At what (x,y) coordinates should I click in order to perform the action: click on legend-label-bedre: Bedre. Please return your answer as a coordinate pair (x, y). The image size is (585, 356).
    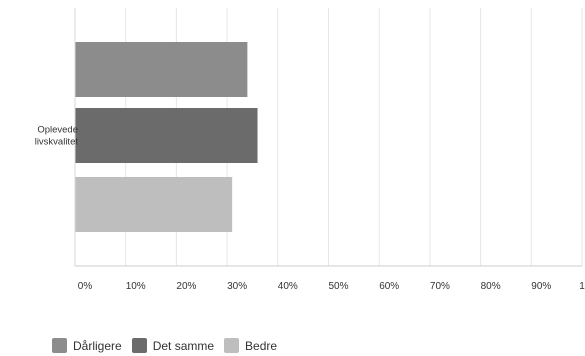
    Looking at the image, I should click on (261, 345).